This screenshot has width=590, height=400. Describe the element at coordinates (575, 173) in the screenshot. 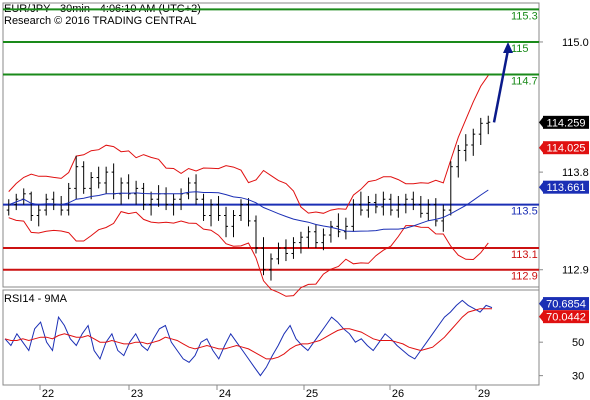

I see `price-tick-label-1: 113.8` at that location.